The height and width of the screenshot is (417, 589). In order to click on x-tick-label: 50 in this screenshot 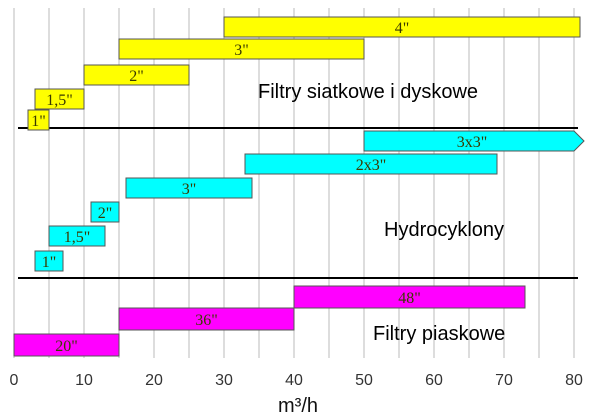, I will do `click(364, 380)`.